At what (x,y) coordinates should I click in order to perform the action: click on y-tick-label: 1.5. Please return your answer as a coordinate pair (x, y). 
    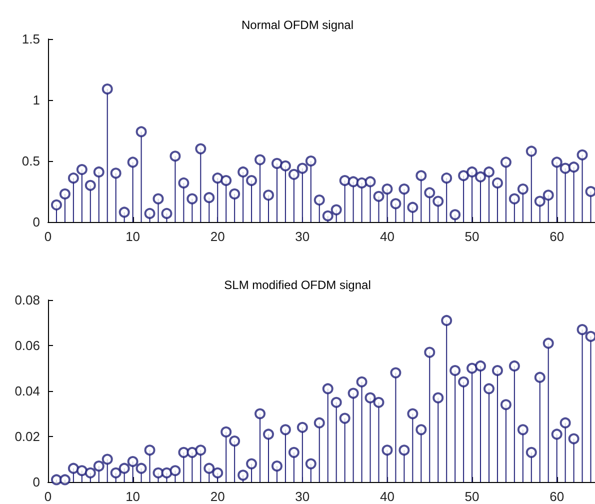
    Looking at the image, I should click on (31, 39).